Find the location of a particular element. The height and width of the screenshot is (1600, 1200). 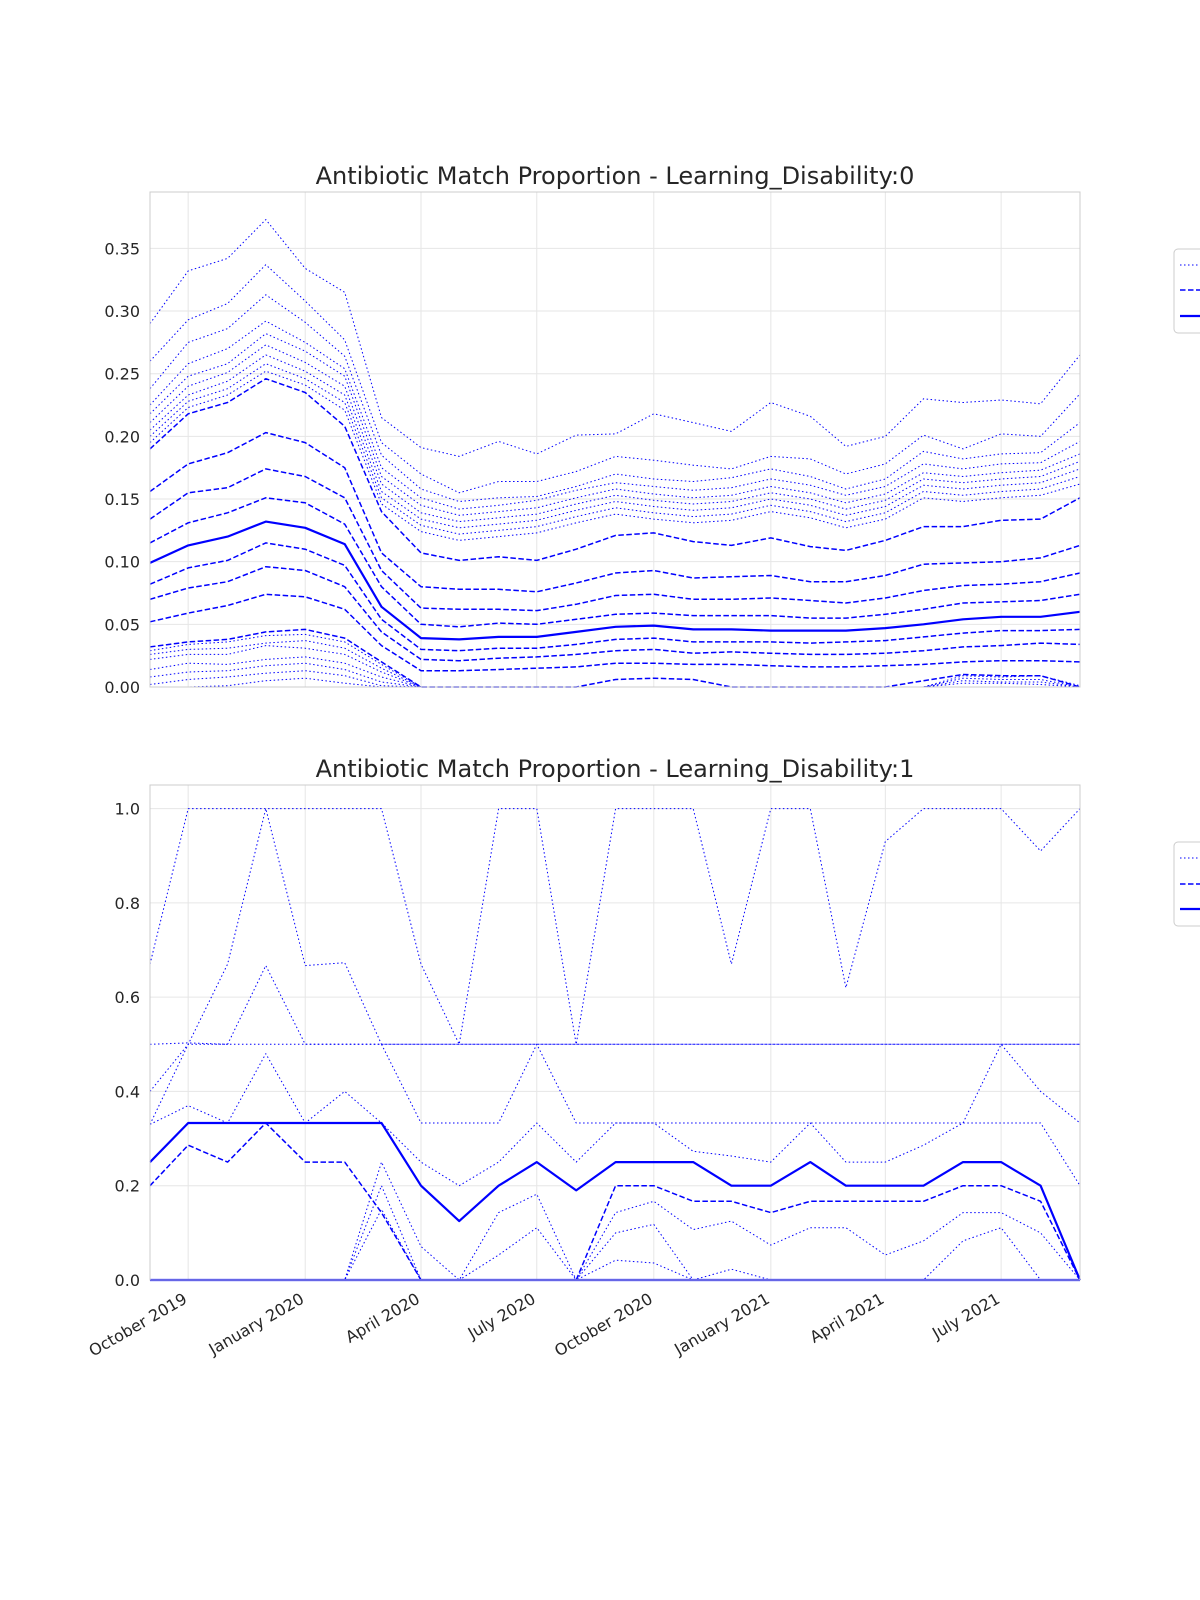

y-tick-label: 0.20 is located at coordinates (122, 436).